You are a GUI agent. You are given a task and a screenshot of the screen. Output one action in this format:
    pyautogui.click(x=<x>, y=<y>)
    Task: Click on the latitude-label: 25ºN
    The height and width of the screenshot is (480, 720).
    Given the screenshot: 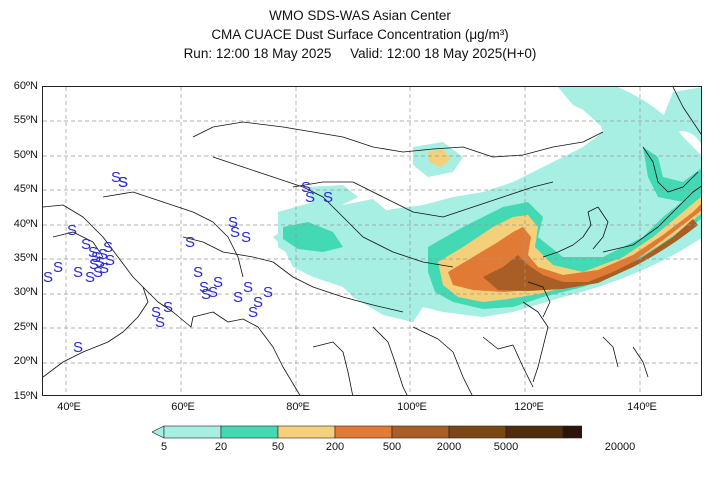 What is the action you would take?
    pyautogui.click(x=25, y=326)
    